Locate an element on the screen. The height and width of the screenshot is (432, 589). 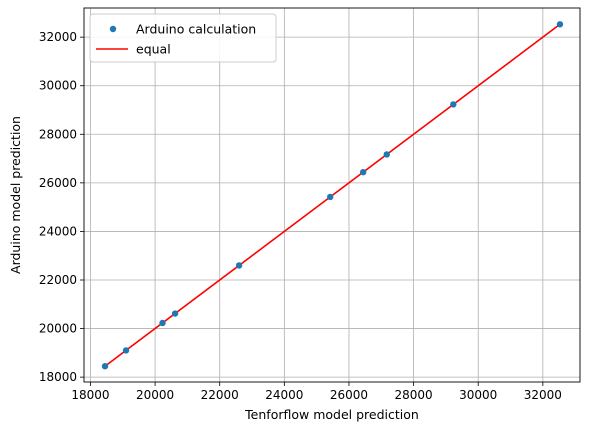
x-tick-label: 24000 is located at coordinates (284, 395).